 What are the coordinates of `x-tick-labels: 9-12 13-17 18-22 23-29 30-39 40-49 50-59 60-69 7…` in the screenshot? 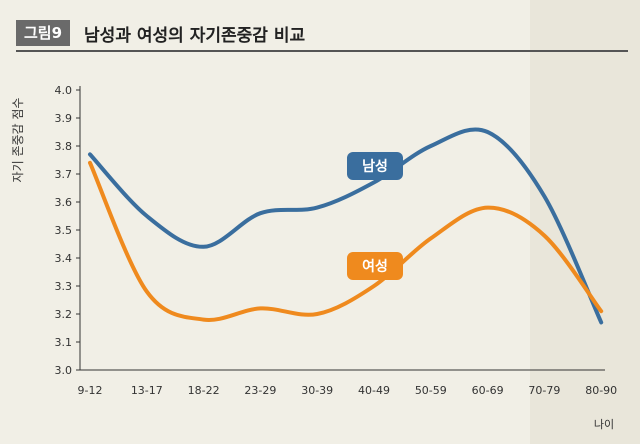 It's located at (348, 390).